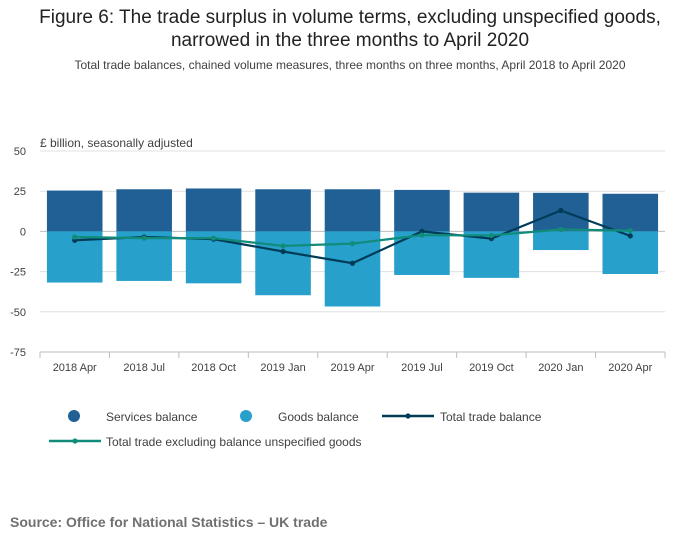 The width and height of the screenshot is (700, 549). Describe the element at coordinates (75, 368) in the screenshot. I see `x-tick-label: 2018 Apr` at that location.